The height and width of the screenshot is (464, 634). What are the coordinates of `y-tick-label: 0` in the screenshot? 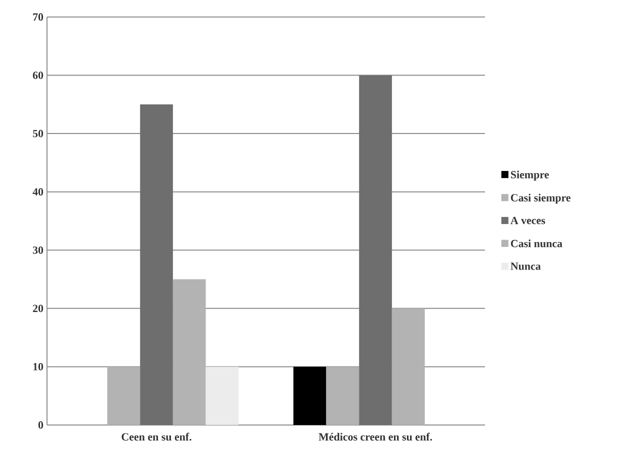 It's located at (41, 425).